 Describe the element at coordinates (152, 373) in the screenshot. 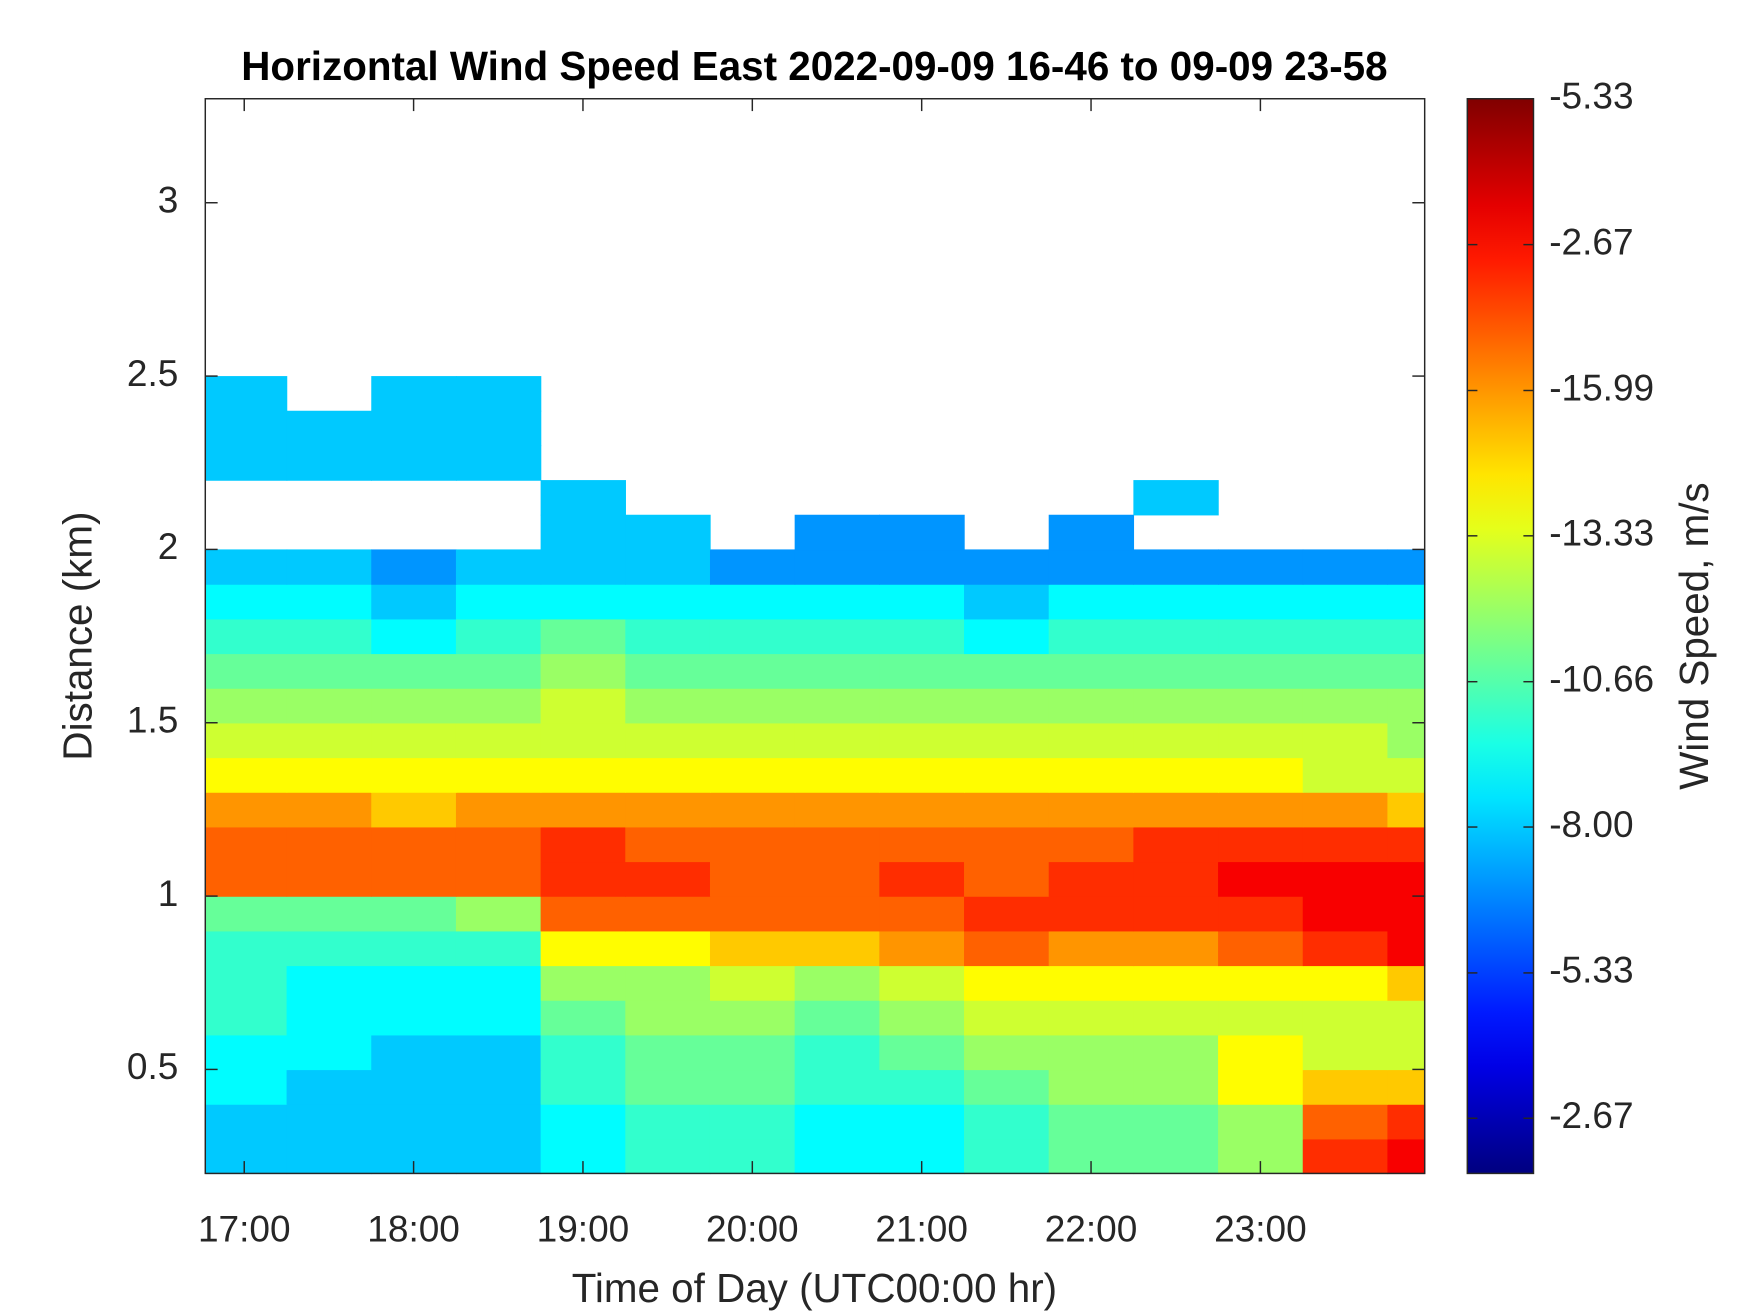

I see `y-tick-label: 2.5` at that location.